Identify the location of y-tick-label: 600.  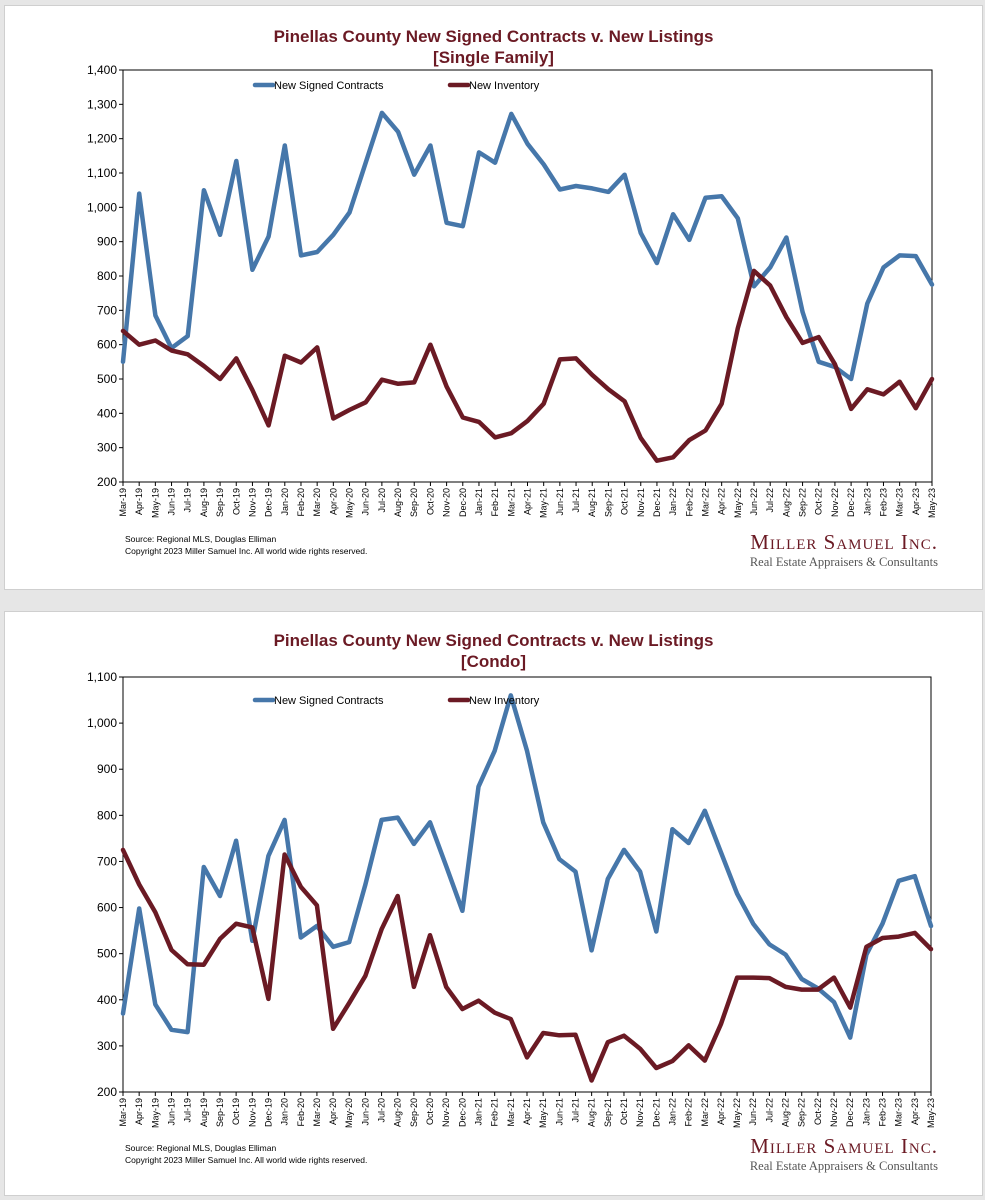
(107, 908).